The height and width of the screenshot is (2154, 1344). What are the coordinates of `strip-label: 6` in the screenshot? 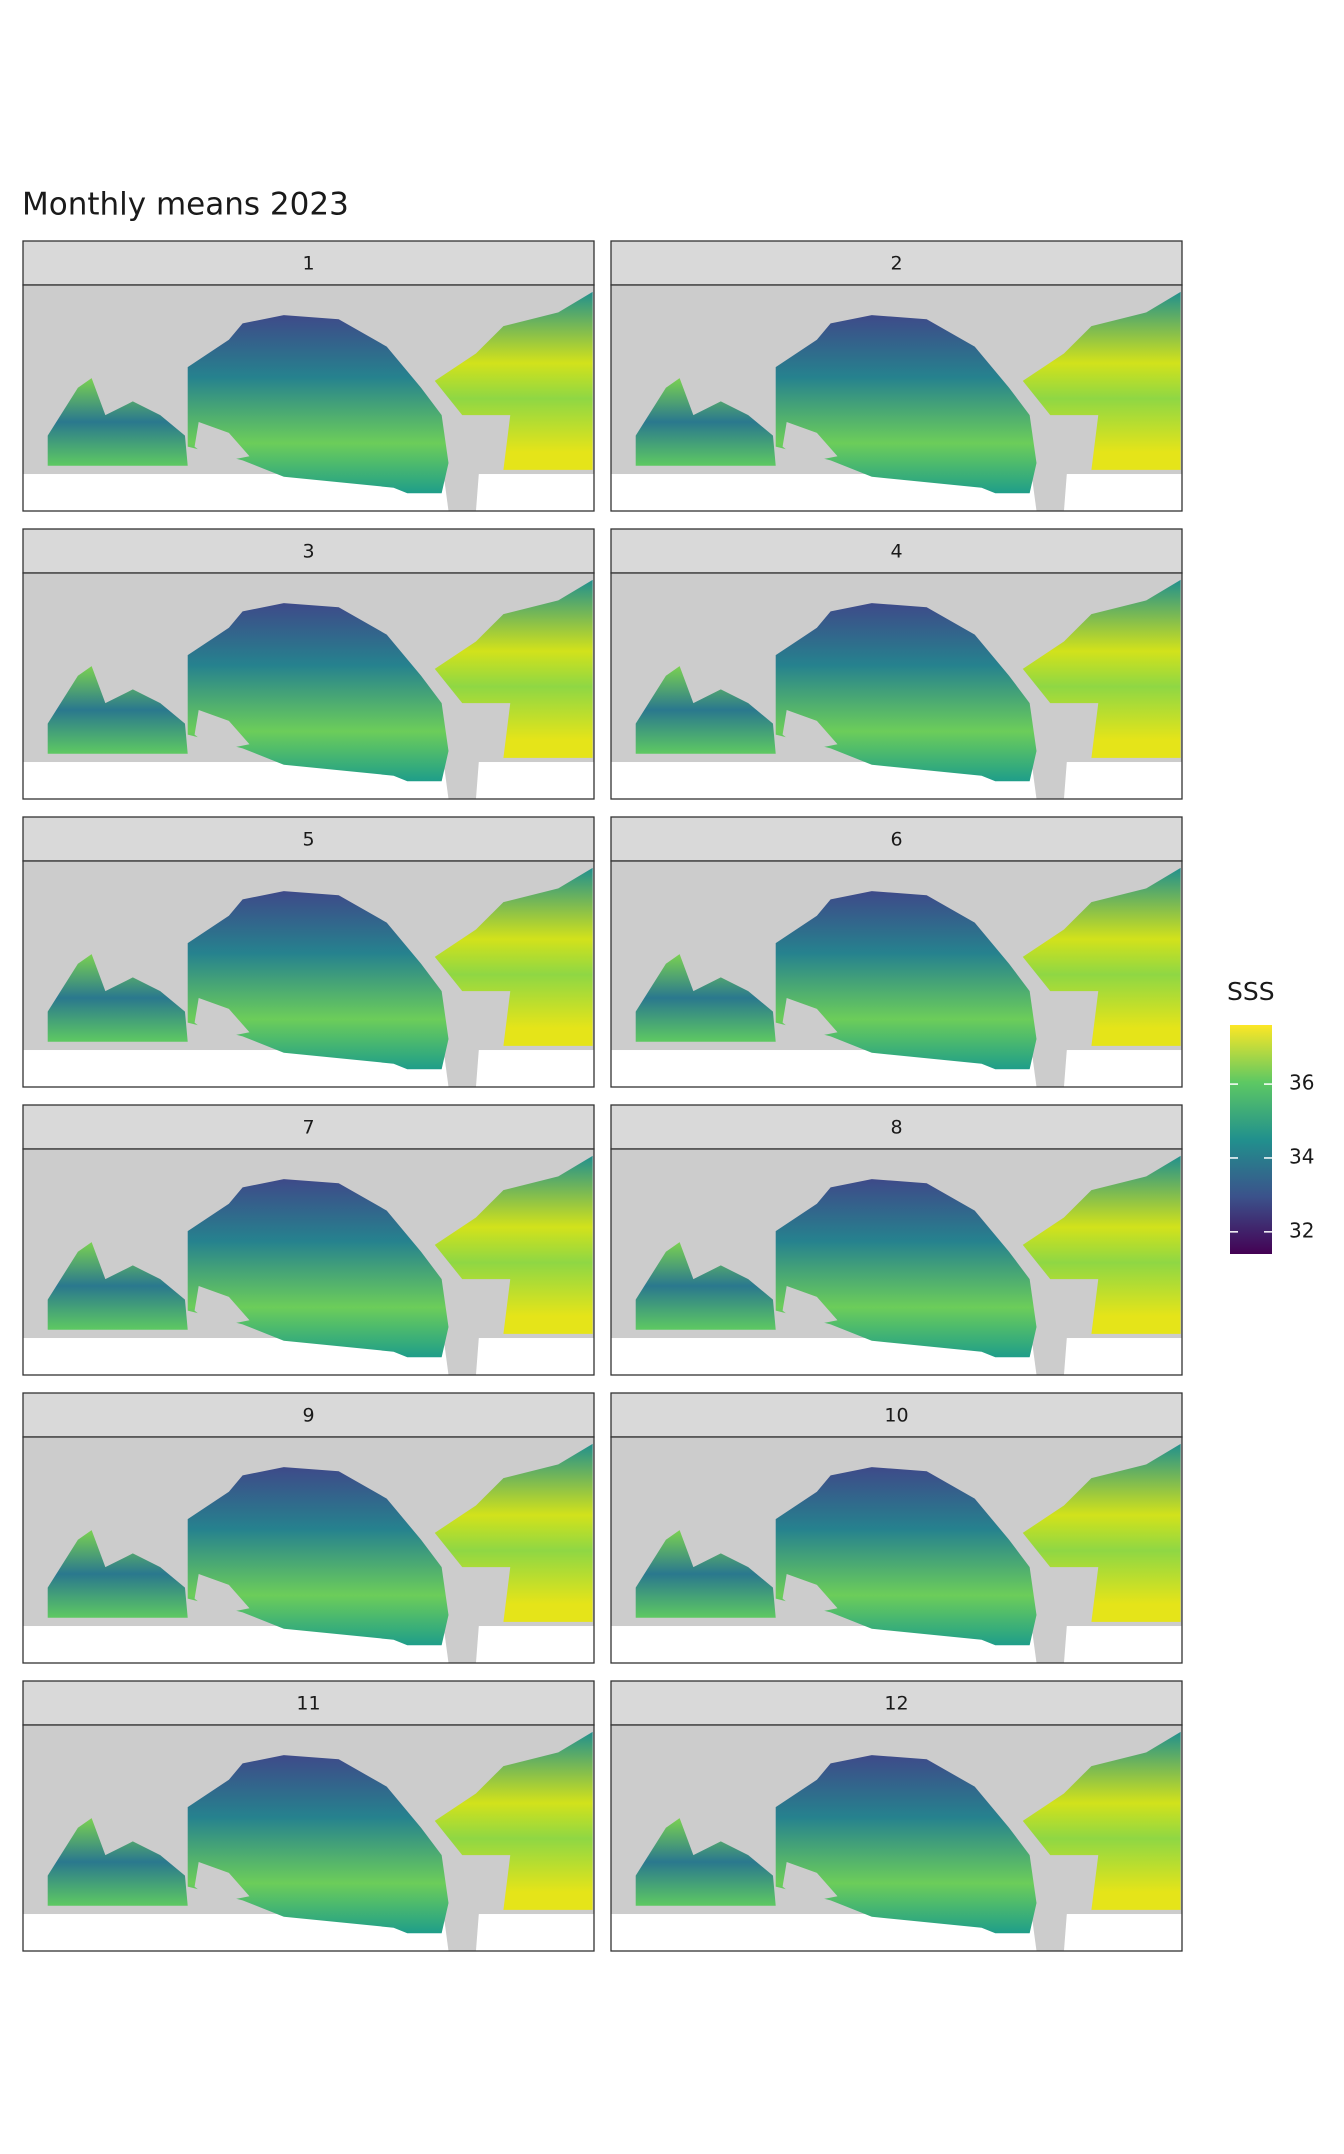 It's located at (896, 840).